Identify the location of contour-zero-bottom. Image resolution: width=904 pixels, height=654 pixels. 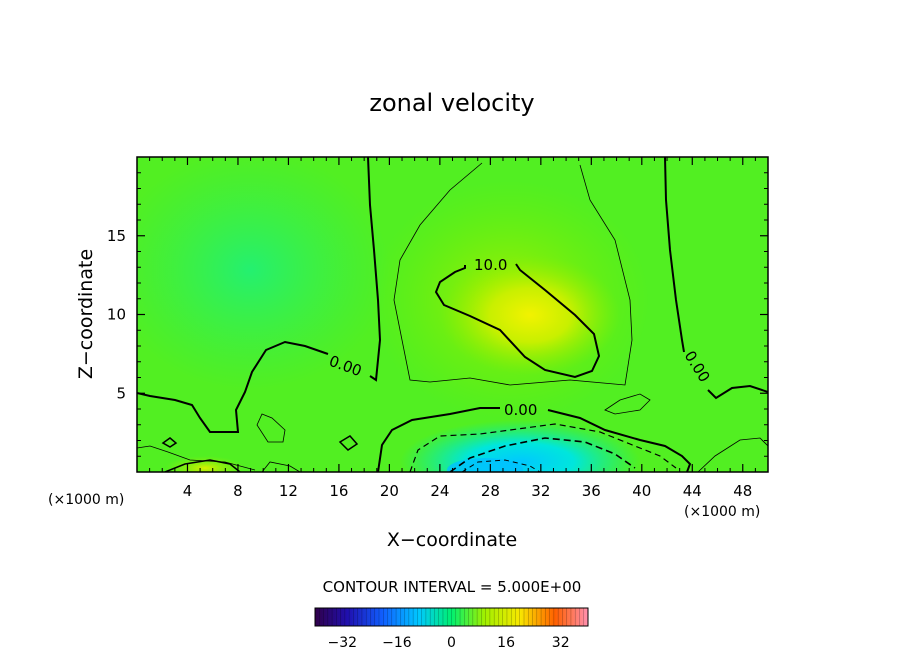
(534, 439).